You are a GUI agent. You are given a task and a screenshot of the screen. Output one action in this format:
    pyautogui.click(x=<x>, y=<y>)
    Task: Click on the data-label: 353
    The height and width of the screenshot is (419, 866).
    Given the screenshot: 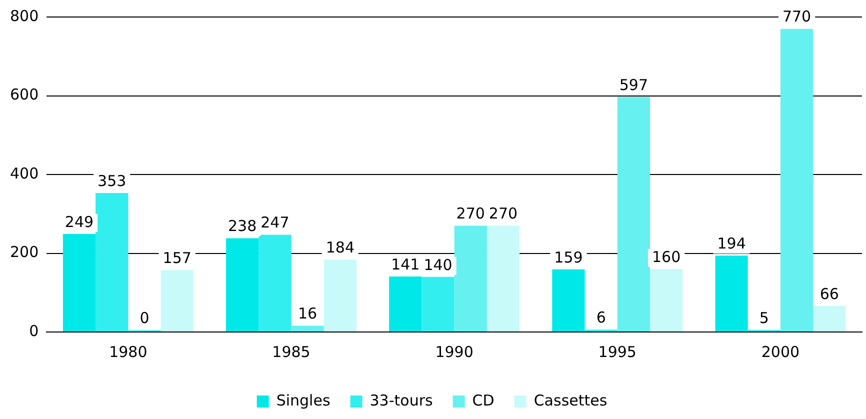 What is the action you would take?
    pyautogui.click(x=112, y=181)
    